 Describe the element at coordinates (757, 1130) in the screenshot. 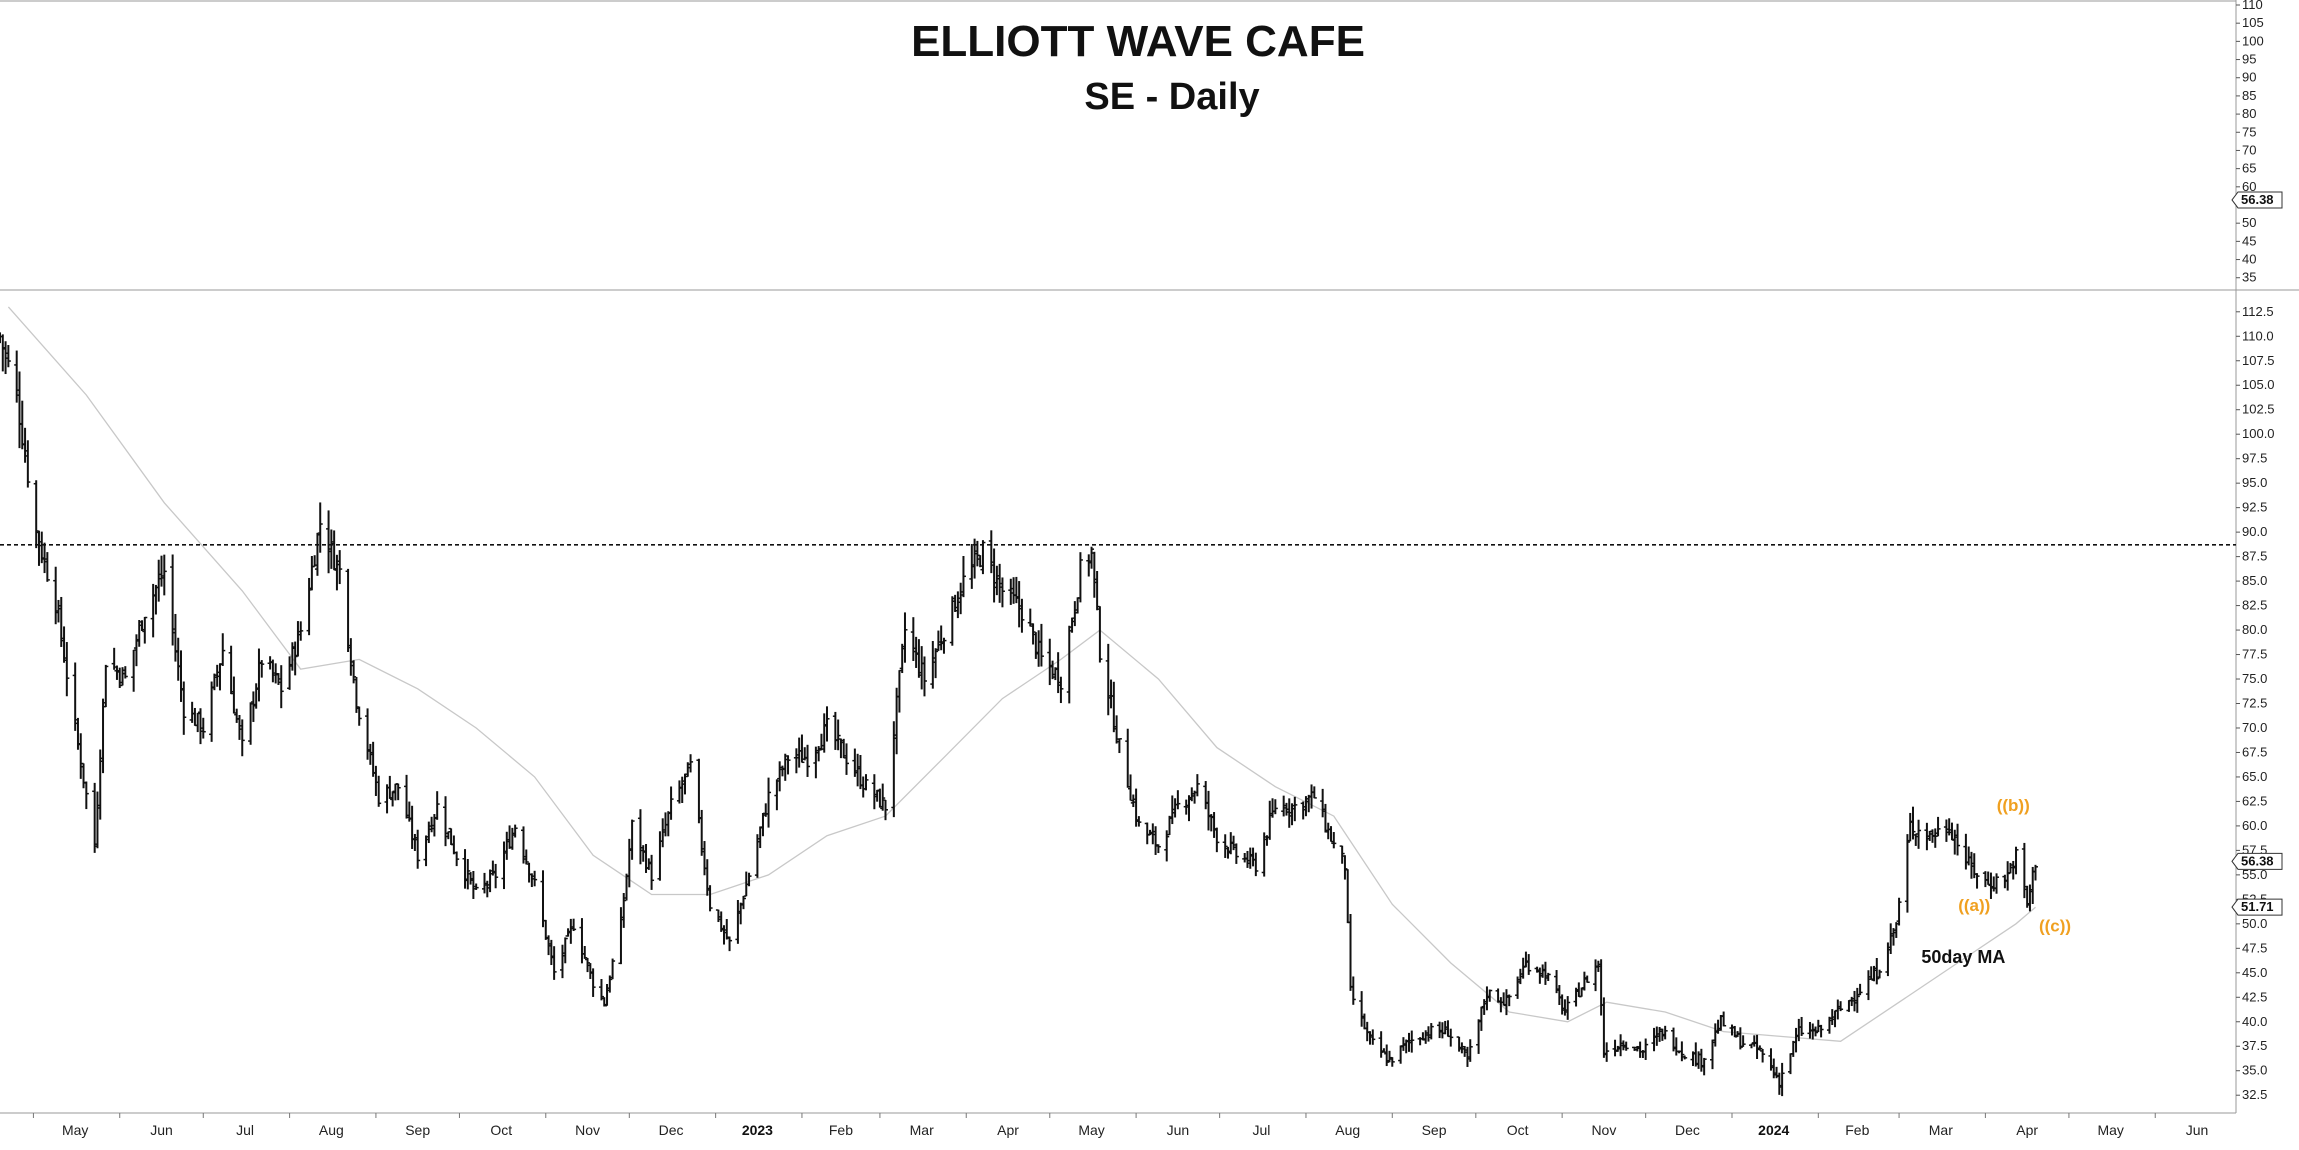

I see `x-tick-label: 2023` at that location.